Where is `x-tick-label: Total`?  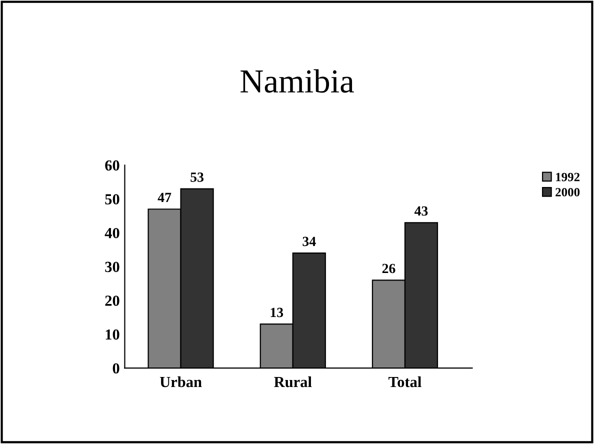
x-tick-label: Total is located at coordinates (405, 382).